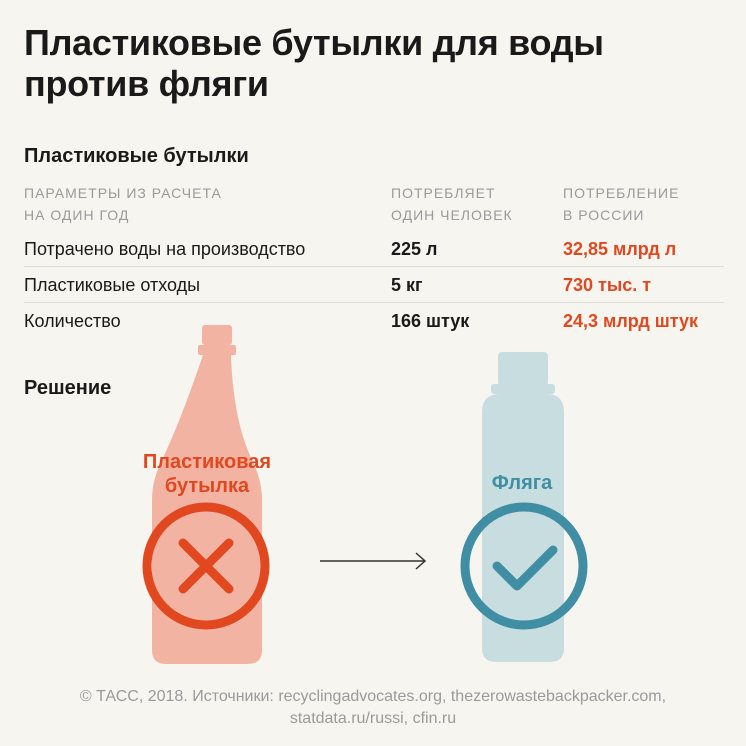 The width and height of the screenshot is (746, 746). Describe the element at coordinates (414, 249) in the screenshot. I see `table-cell-per-person: 225 л` at that location.